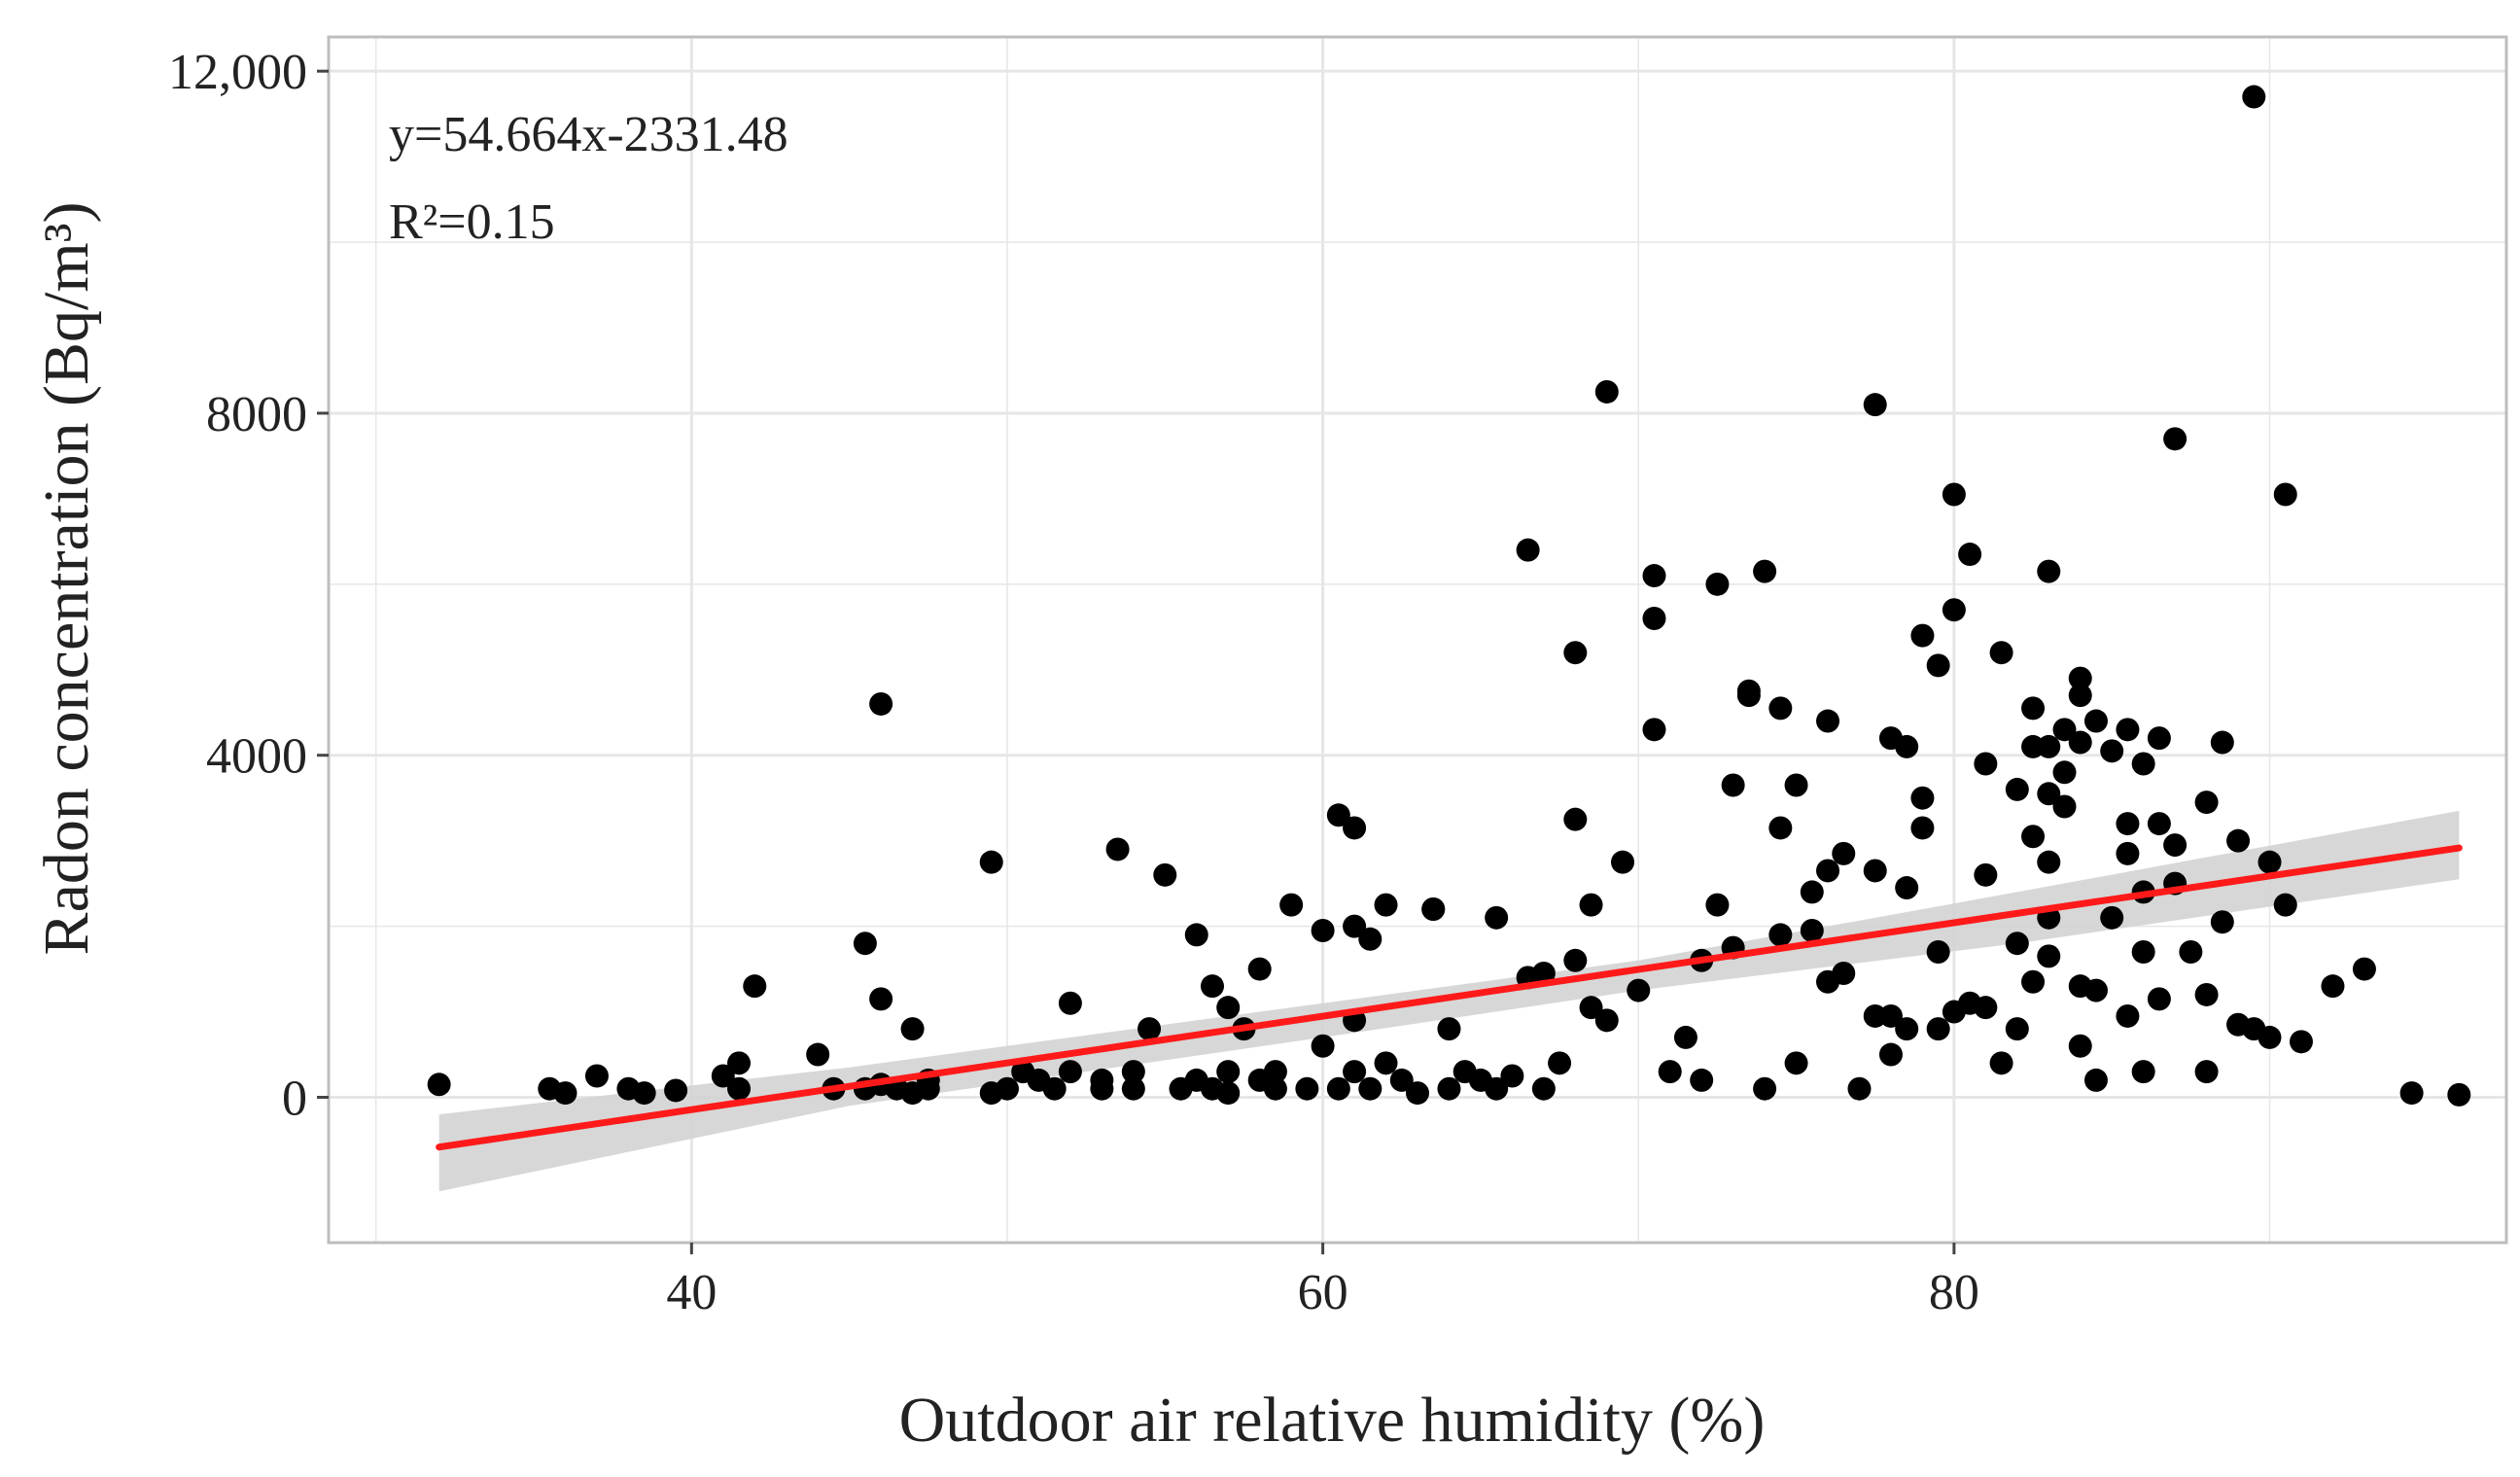 The height and width of the screenshot is (1477, 2520). I want to click on annotation-r-squared: R²=0.15, so click(472, 222).